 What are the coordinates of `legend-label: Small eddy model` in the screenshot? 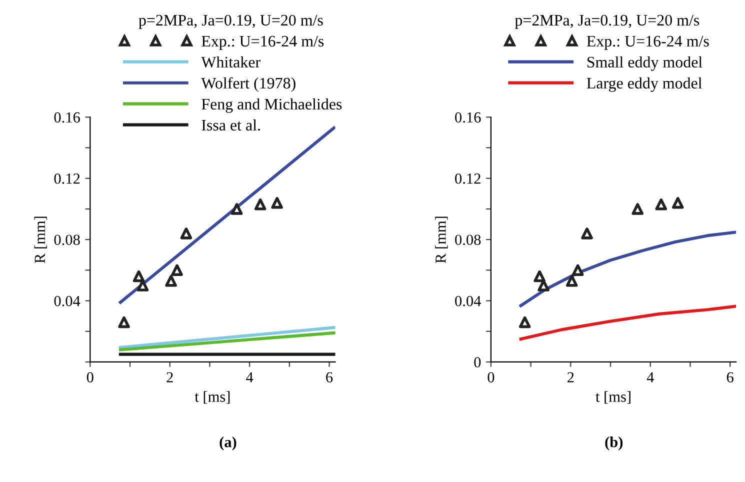 It's located at (644, 63).